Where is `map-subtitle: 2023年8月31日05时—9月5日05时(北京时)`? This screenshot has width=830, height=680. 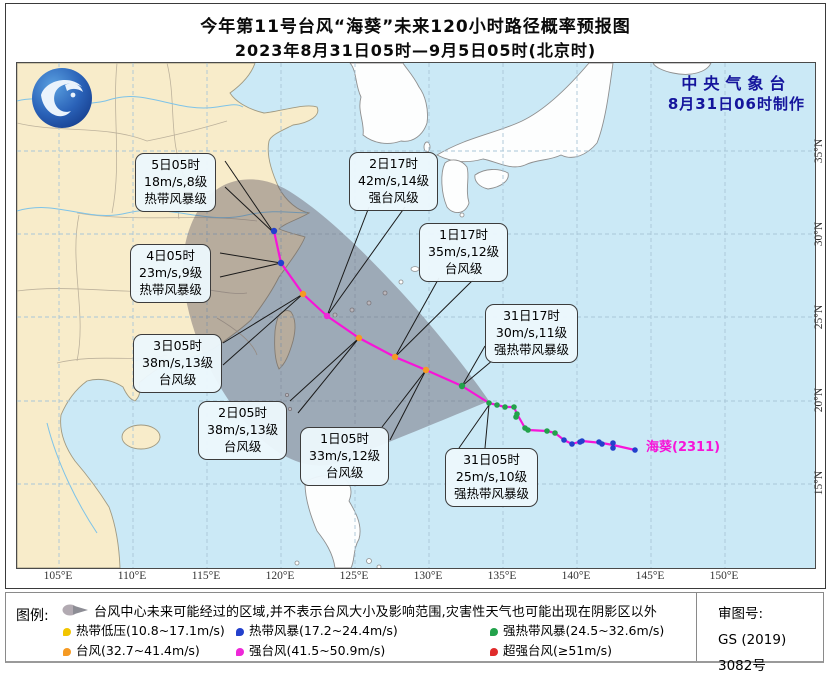 map-subtitle: 2023年8月31日05时—9月5日05时(北京时) is located at coordinates (415, 50).